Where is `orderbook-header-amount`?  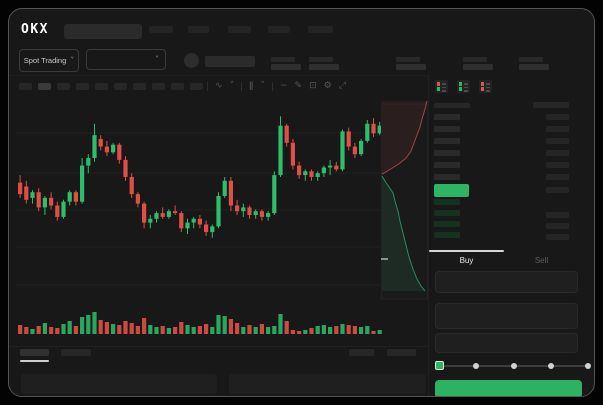 orderbook-header-amount is located at coordinates (551, 105).